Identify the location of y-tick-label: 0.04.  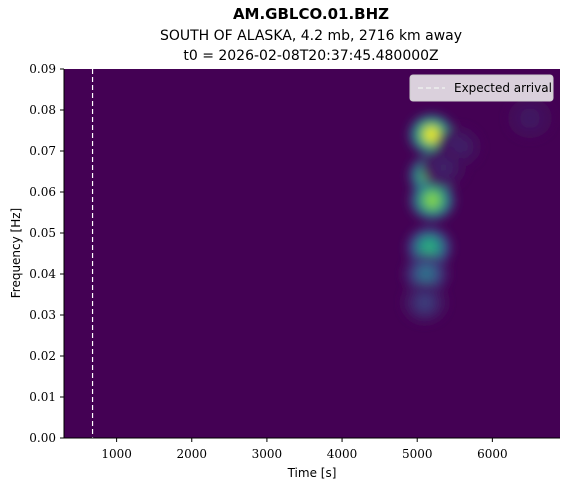
(42, 274).